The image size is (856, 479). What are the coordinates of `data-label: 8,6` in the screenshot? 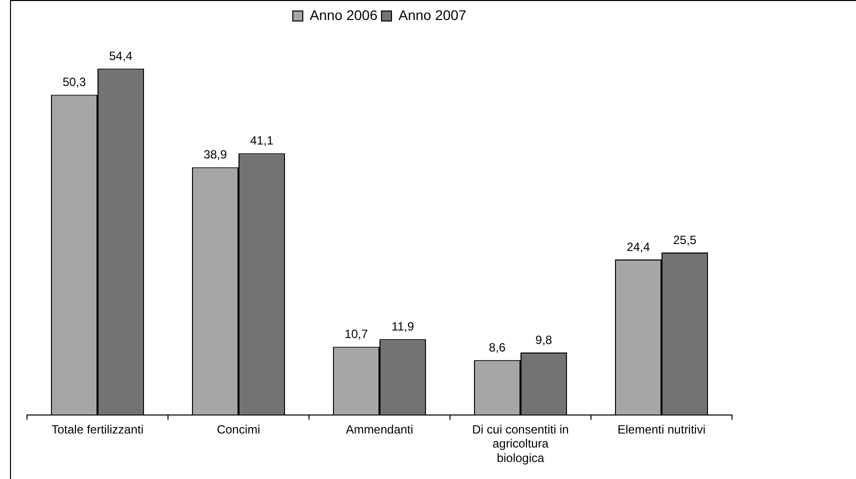 It's located at (497, 347).